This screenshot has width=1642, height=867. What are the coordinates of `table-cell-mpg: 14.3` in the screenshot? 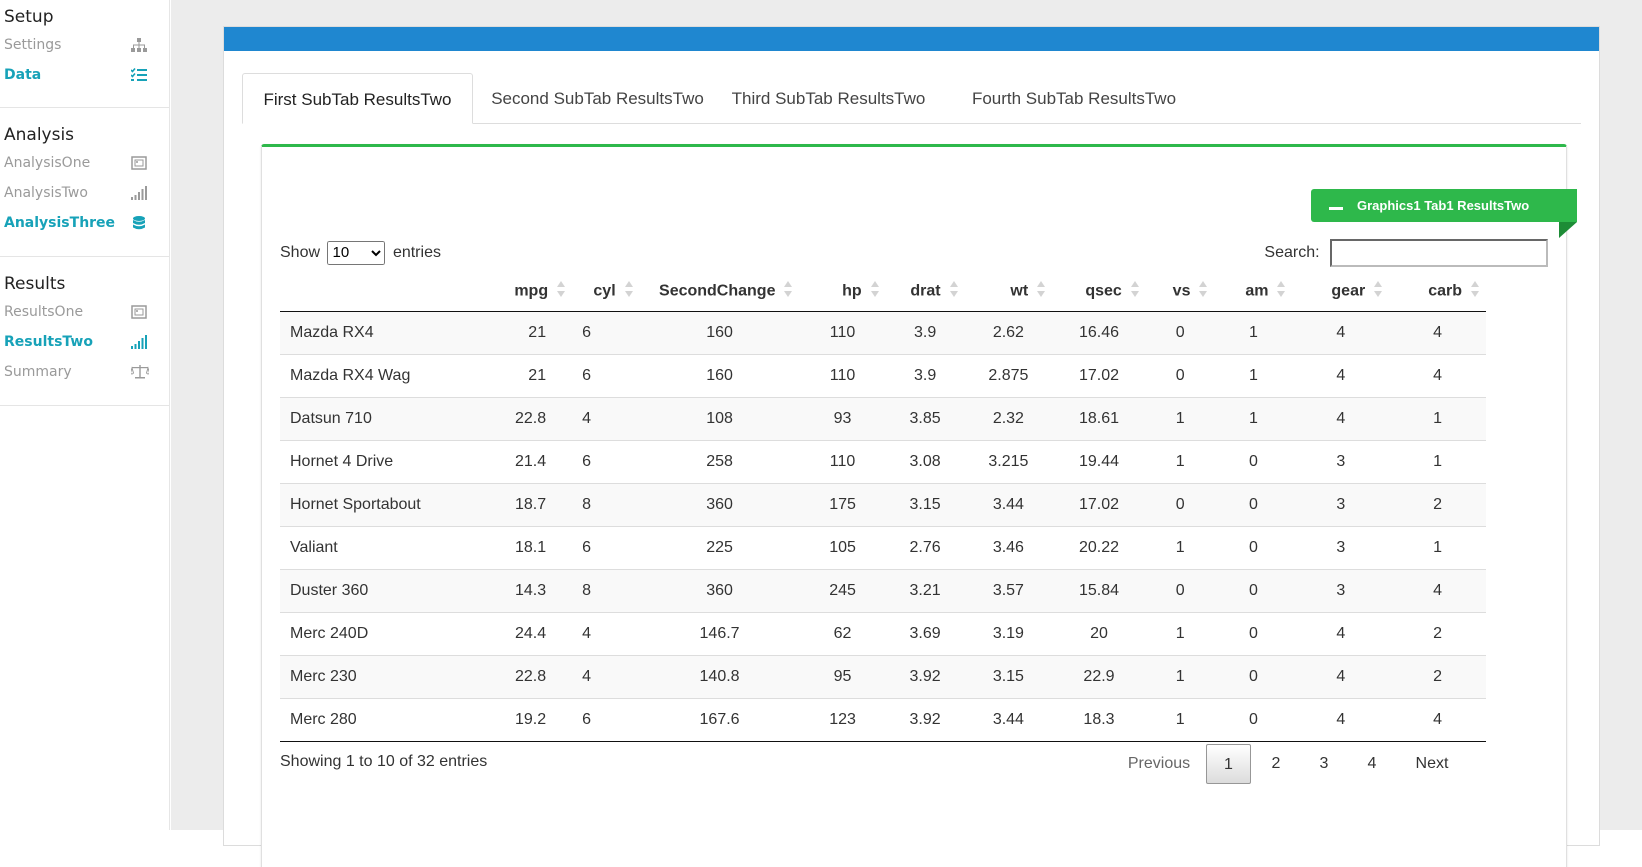 It's located at (536, 591).